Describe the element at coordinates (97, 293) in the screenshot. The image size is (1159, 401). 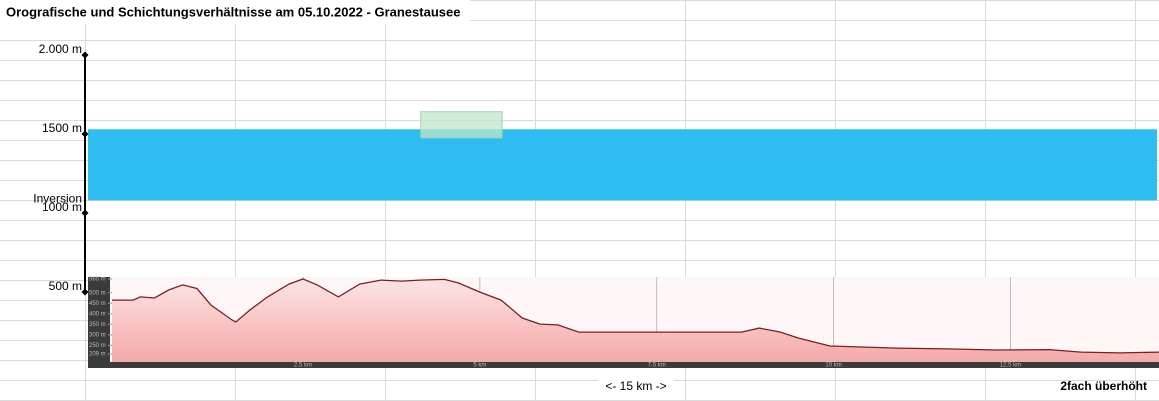
I see `inset-y-tick-label: 500 m` at that location.